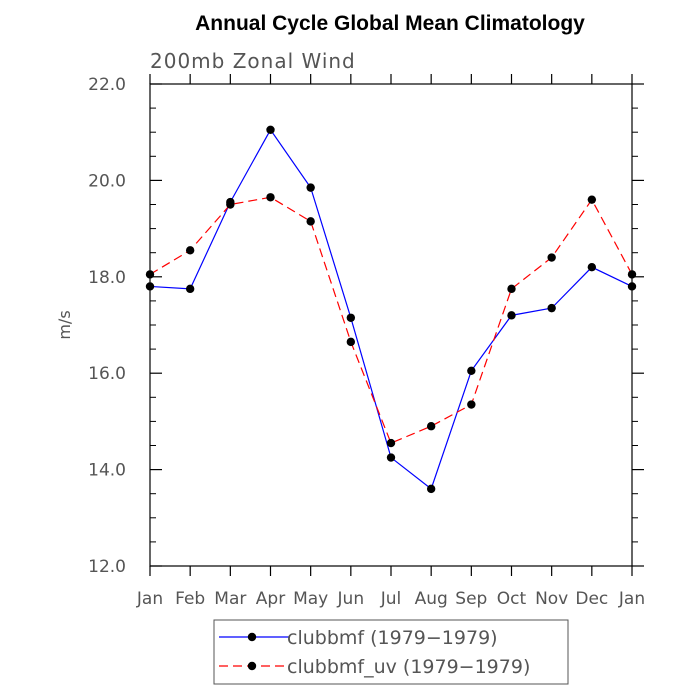 The image size is (700, 700). Describe the element at coordinates (391, 599) in the screenshot. I see `x-tick-label: Jul` at that location.